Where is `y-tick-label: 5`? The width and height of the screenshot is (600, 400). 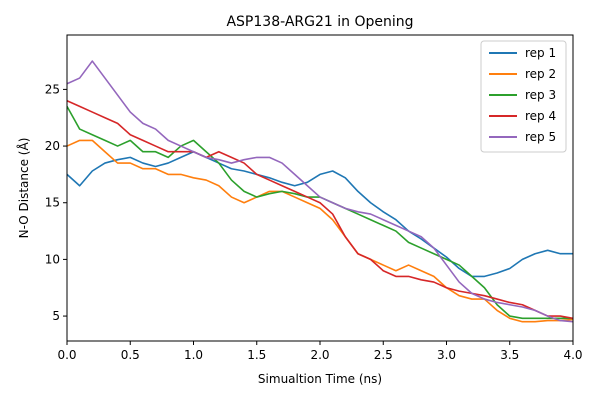 y-tick-label: 5 is located at coordinates (56, 316).